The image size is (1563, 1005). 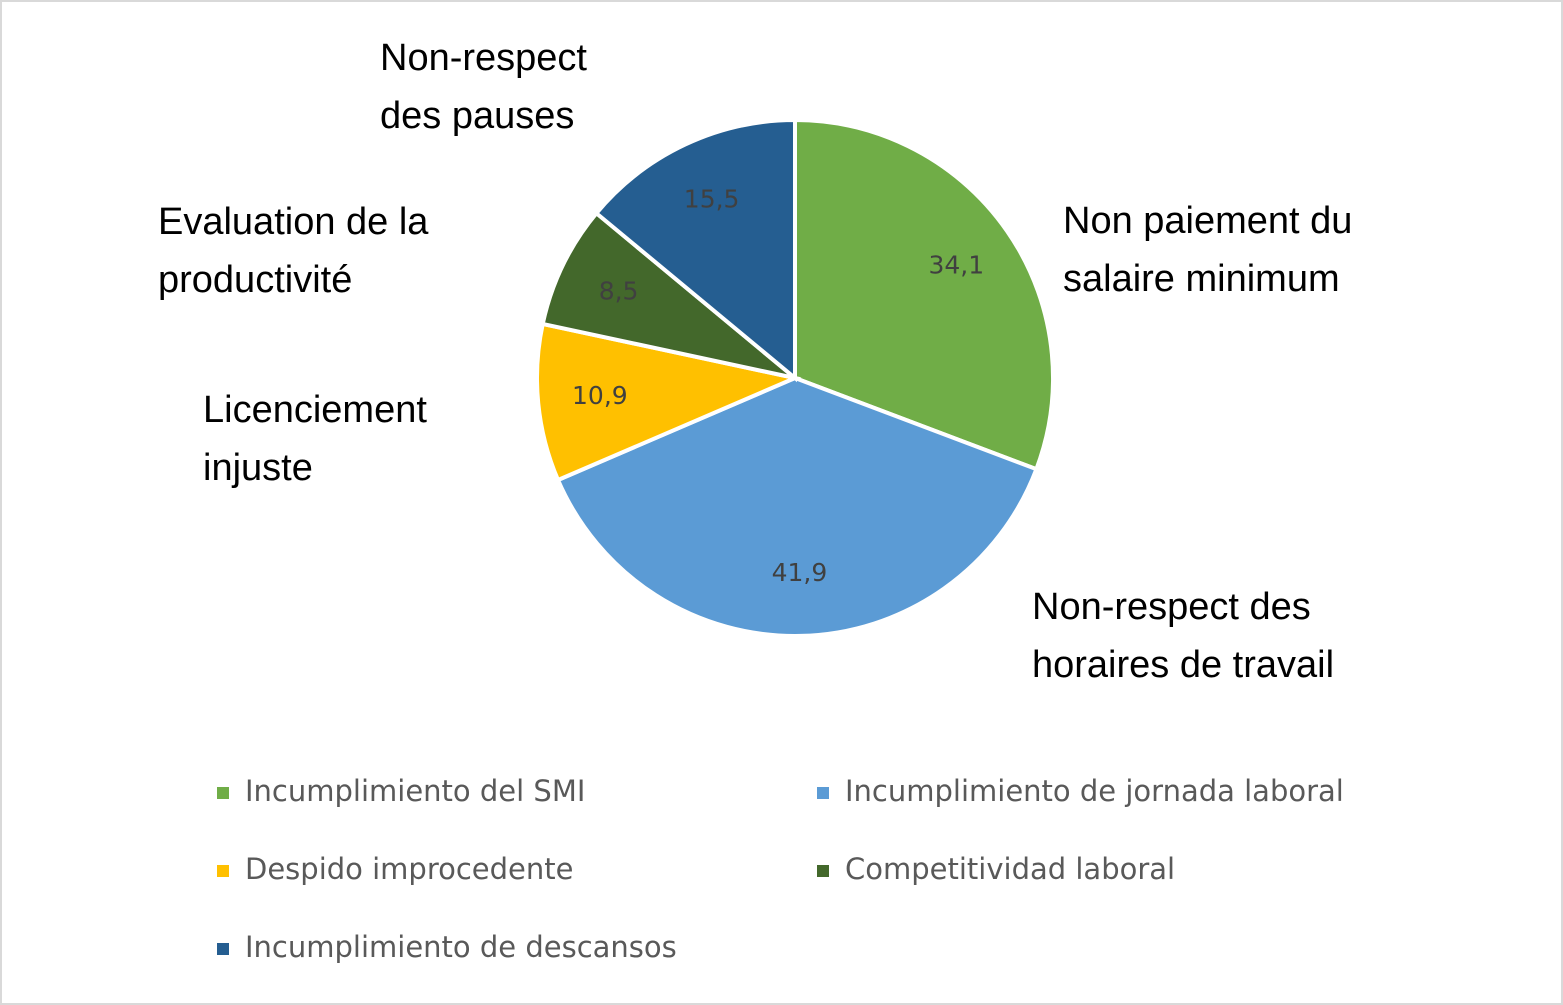 I want to click on legend-label: Incumplimiento de jornada laboral, so click(x=1094, y=791).